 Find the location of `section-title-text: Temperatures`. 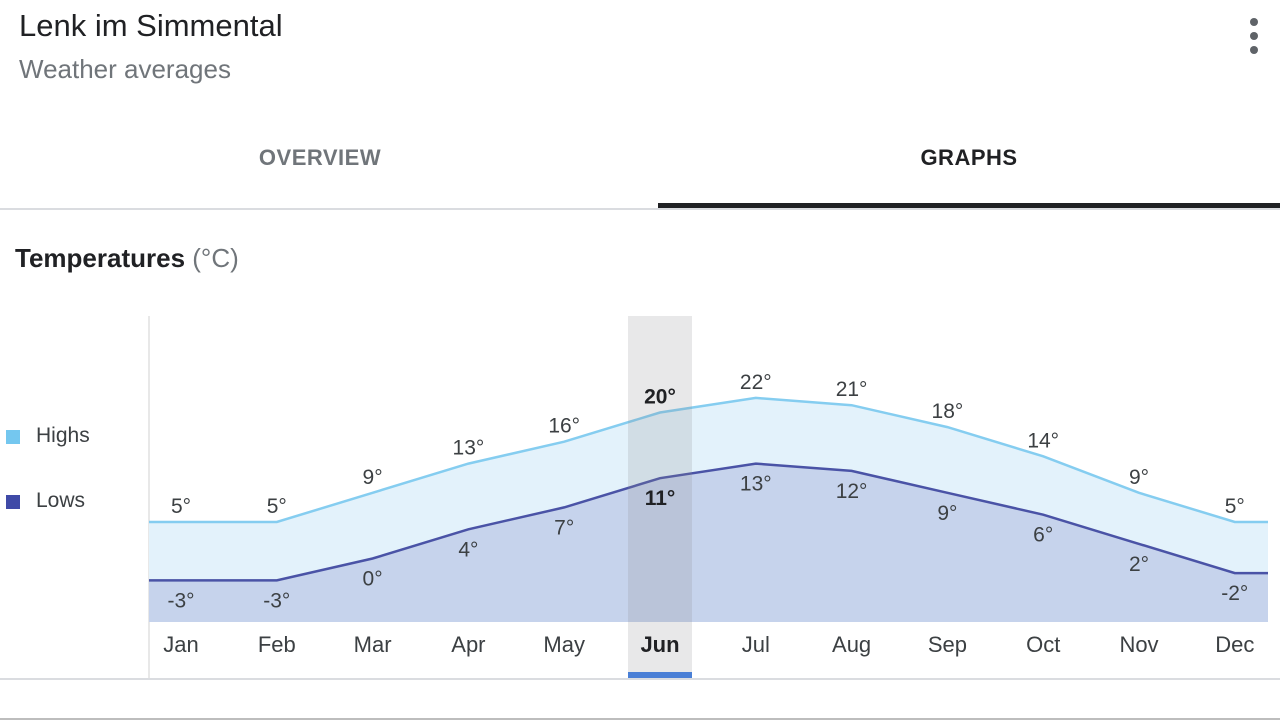

section-title-text: Temperatures is located at coordinates (100, 258).